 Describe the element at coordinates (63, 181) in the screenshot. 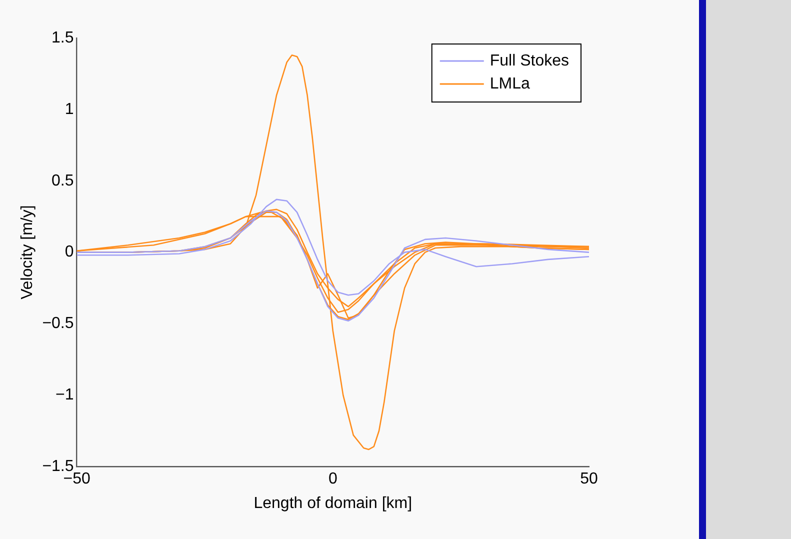

I see `y-tick-label: 0.5` at that location.